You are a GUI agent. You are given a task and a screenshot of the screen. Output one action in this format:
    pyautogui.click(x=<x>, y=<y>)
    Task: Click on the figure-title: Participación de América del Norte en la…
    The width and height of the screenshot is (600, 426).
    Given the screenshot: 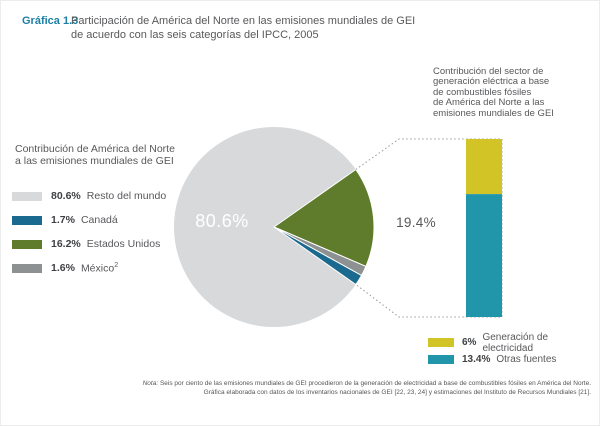 What is the action you would take?
    pyautogui.click(x=243, y=28)
    